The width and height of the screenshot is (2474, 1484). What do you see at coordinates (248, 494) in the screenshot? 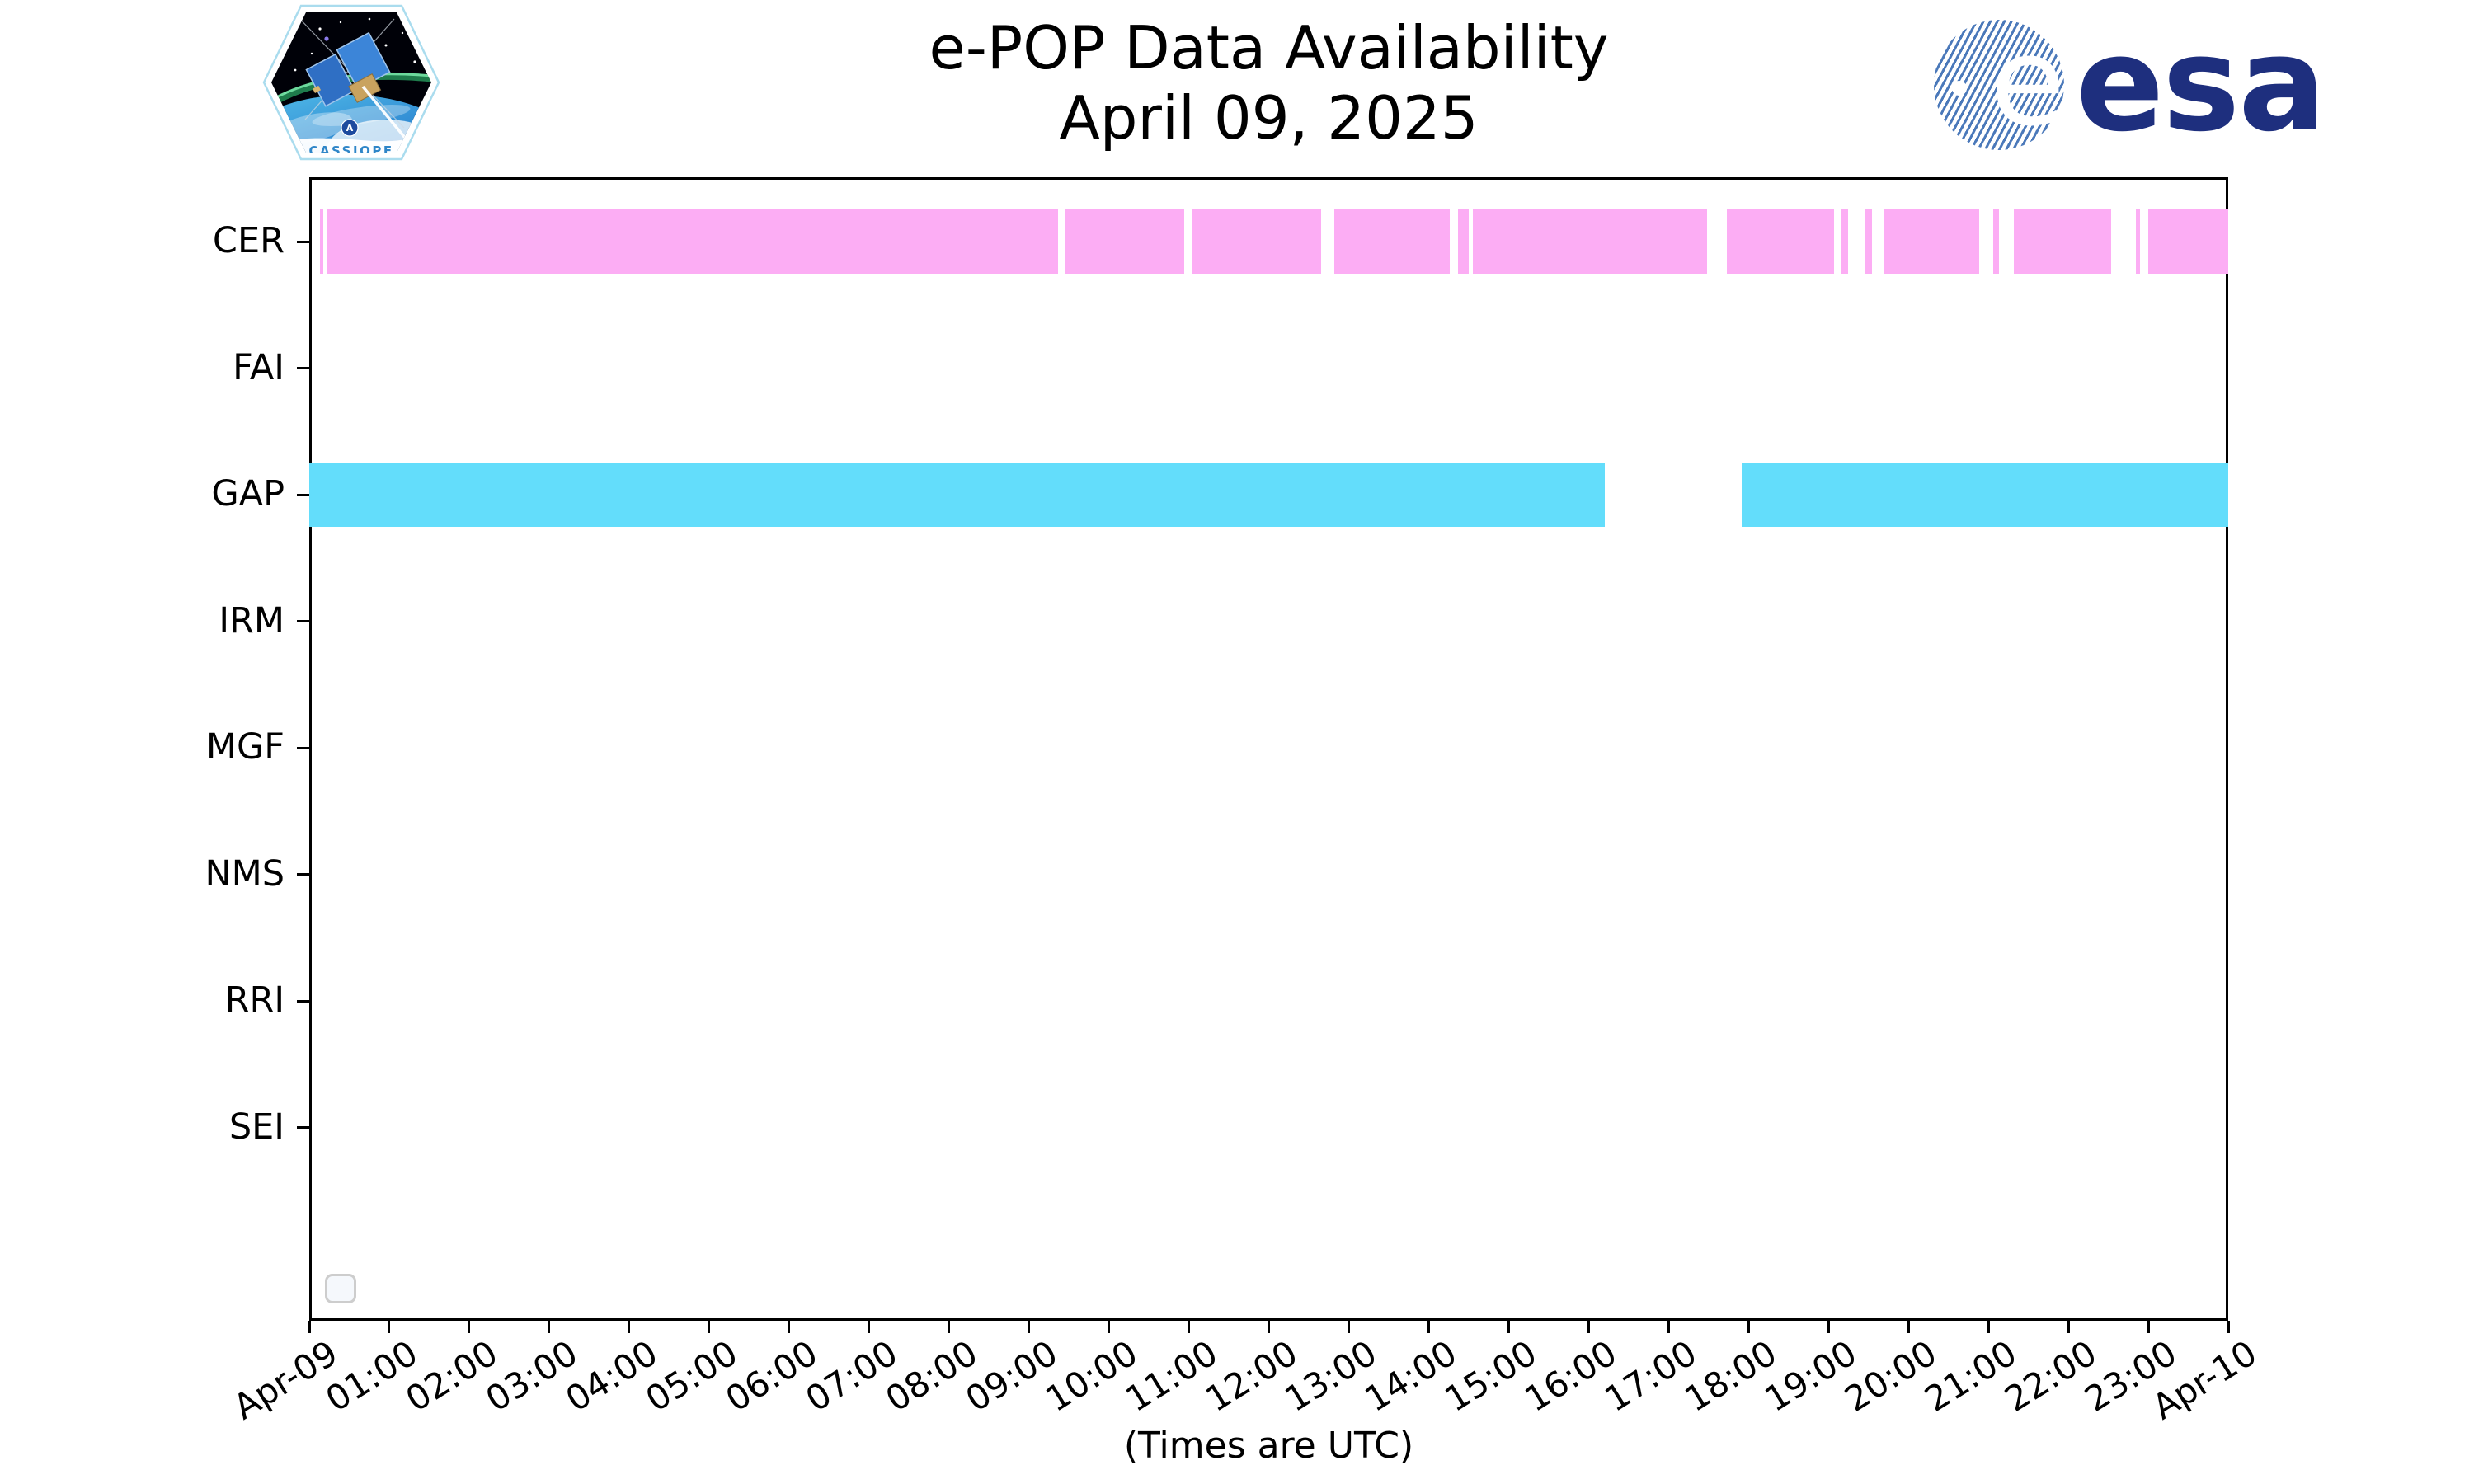
I see `row-label-gap: GAP` at bounding box center [248, 494].